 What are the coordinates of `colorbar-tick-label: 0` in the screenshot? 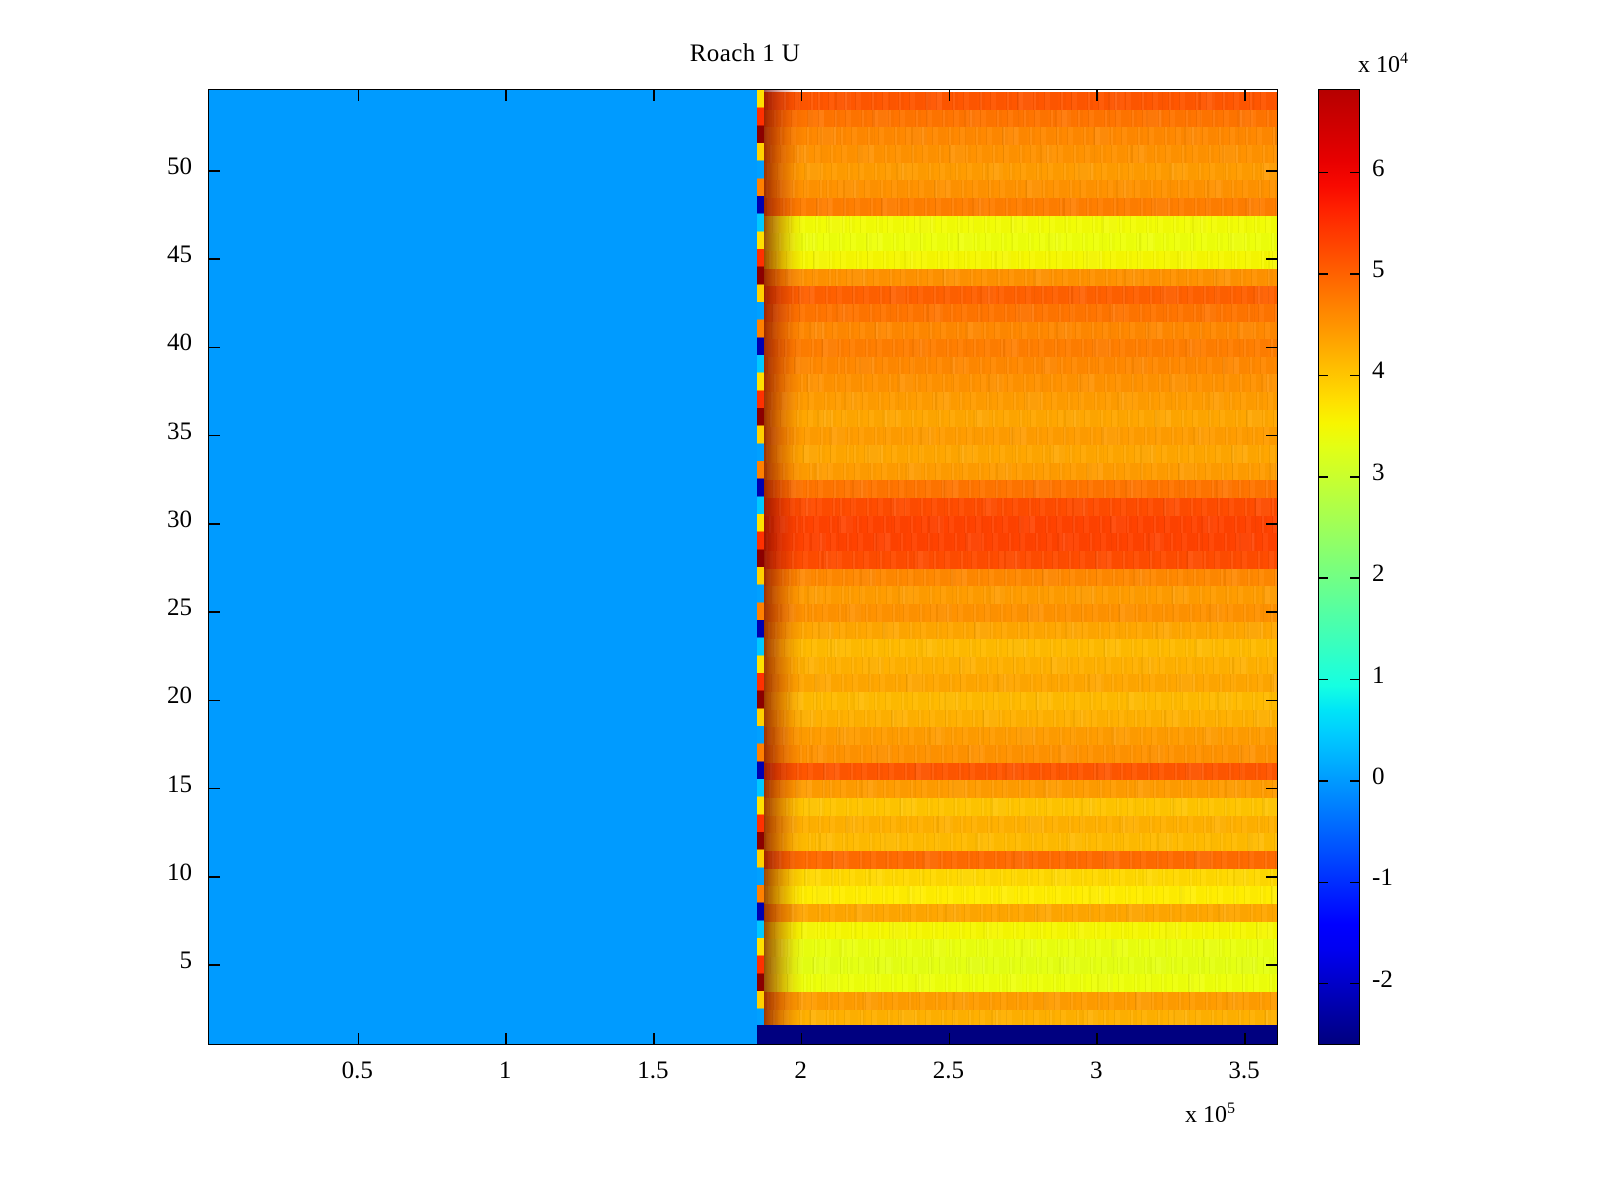 It's located at (1378, 776).